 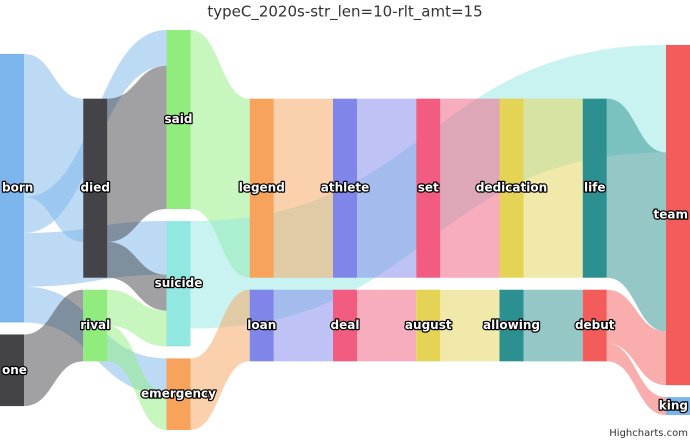 I want to click on node-label: august, so click(x=428, y=325).